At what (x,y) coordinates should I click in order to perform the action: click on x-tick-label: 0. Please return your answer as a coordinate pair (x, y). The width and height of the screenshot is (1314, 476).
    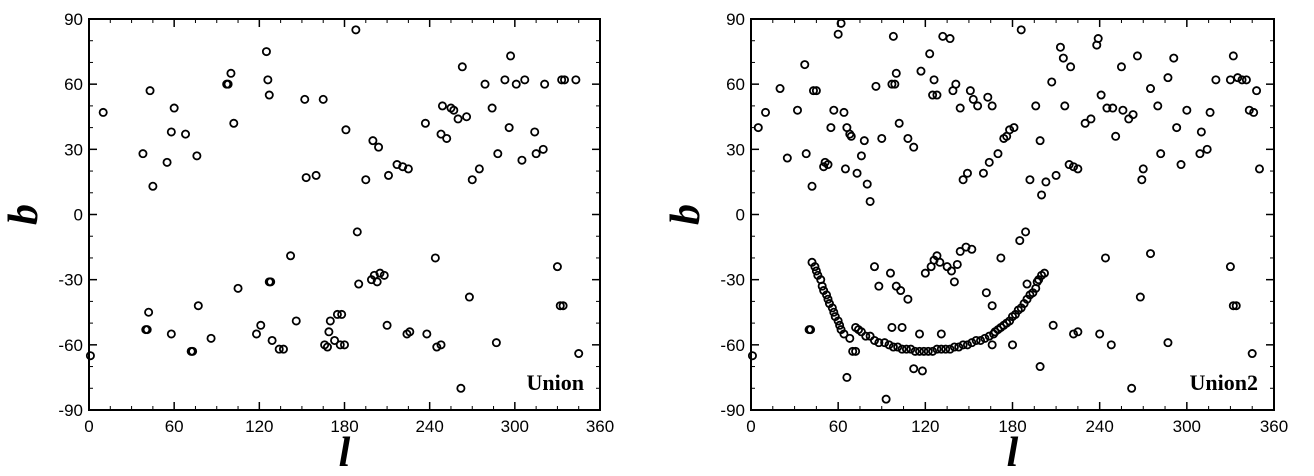
    Looking at the image, I should click on (88, 426).